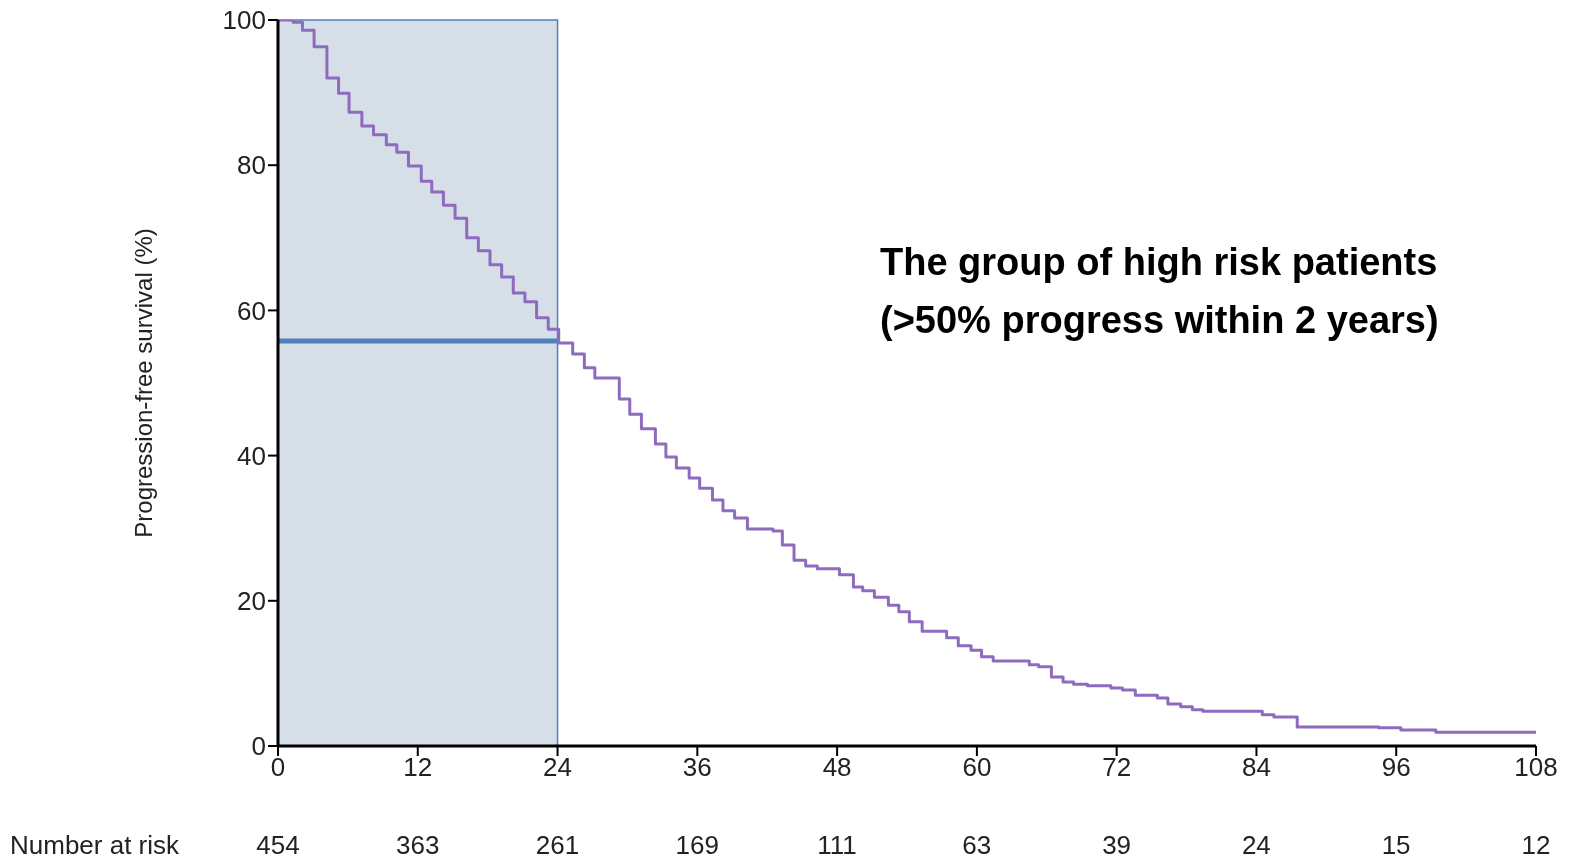 The image size is (1575, 867). Describe the element at coordinates (251, 310) in the screenshot. I see `y-tick-label: 60` at that location.